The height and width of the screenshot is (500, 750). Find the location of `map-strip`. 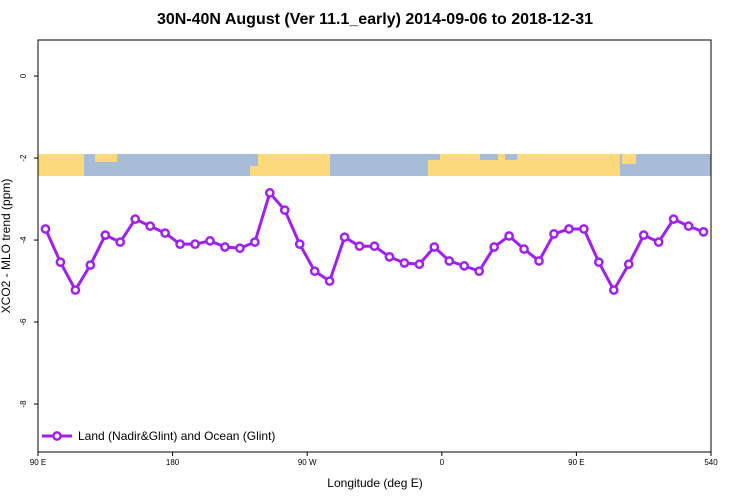

map-strip is located at coordinates (374, 165).